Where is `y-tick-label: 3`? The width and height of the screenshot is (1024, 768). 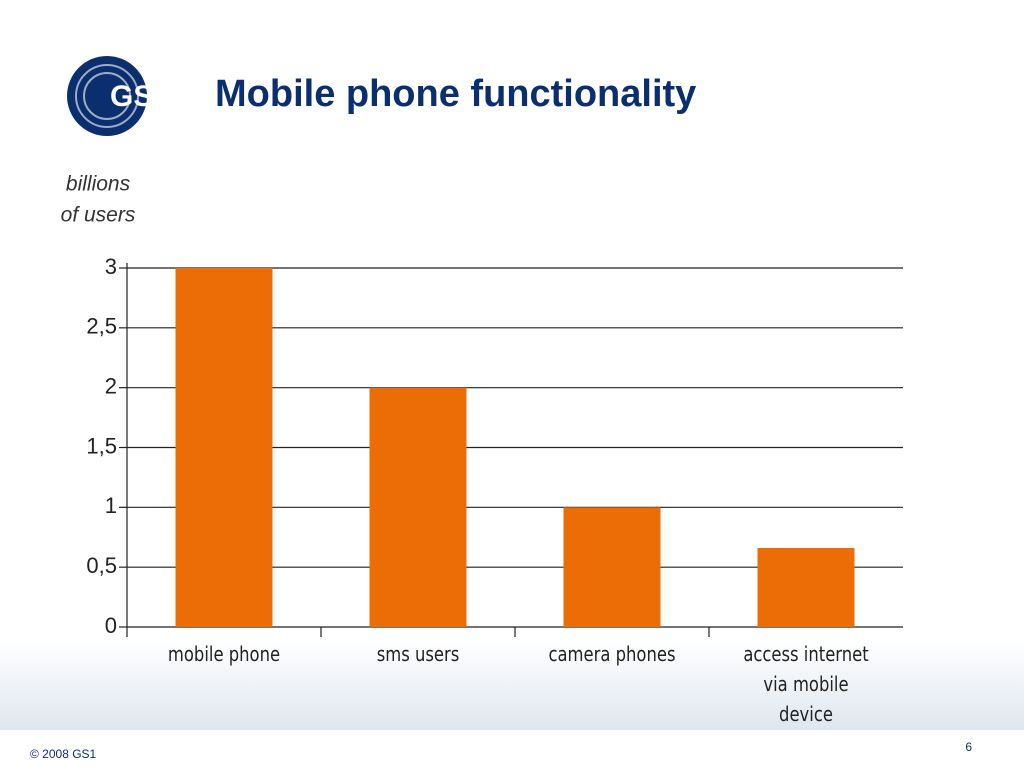
y-tick-label: 3 is located at coordinates (111, 266).